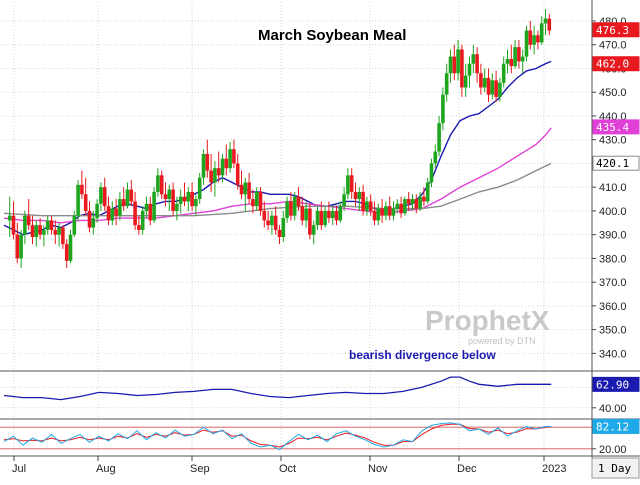 This screenshot has height=485, width=640. Describe the element at coordinates (612, 127) in the screenshot. I see `price-badge-value: 435.4` at that location.